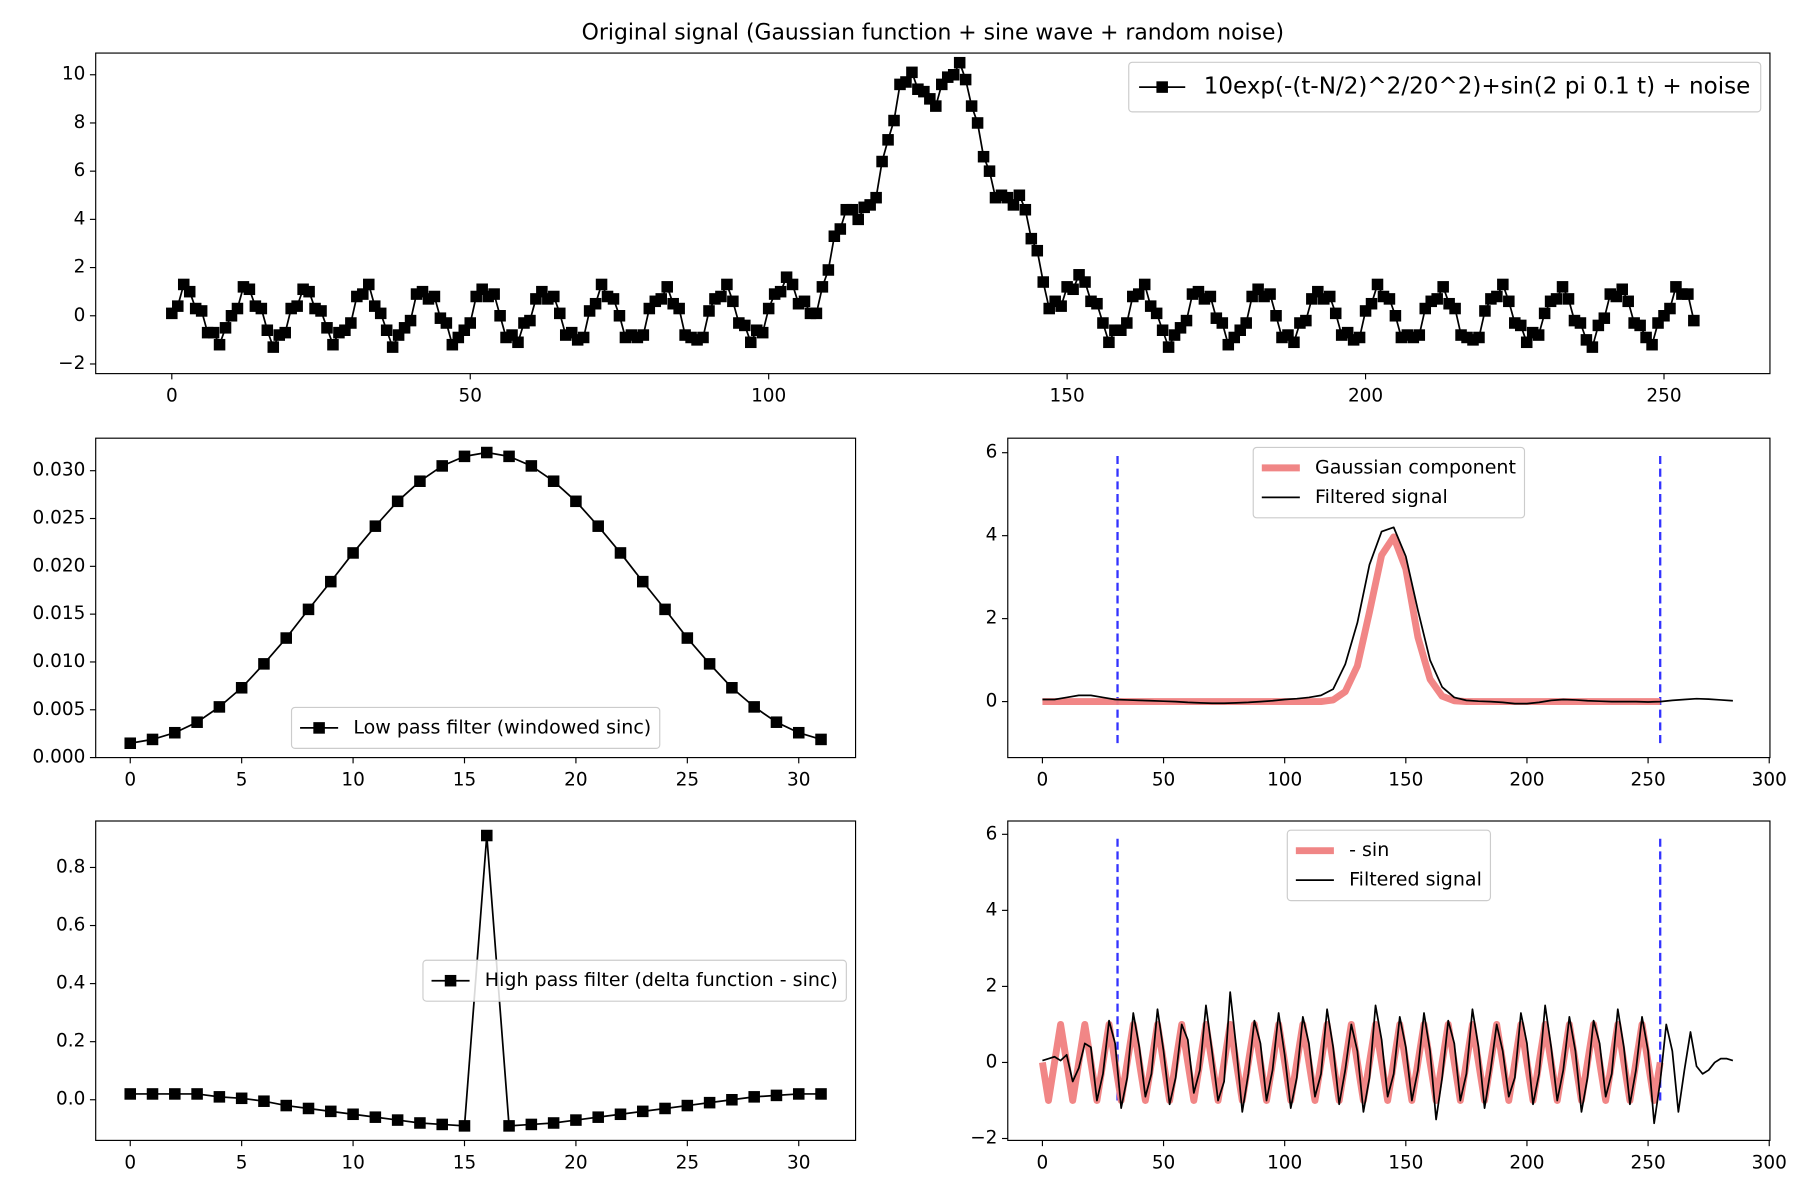 This screenshot has width=1808, height=1202. Describe the element at coordinates (352, 780) in the screenshot. I see `x-tick-label: 10` at that location.